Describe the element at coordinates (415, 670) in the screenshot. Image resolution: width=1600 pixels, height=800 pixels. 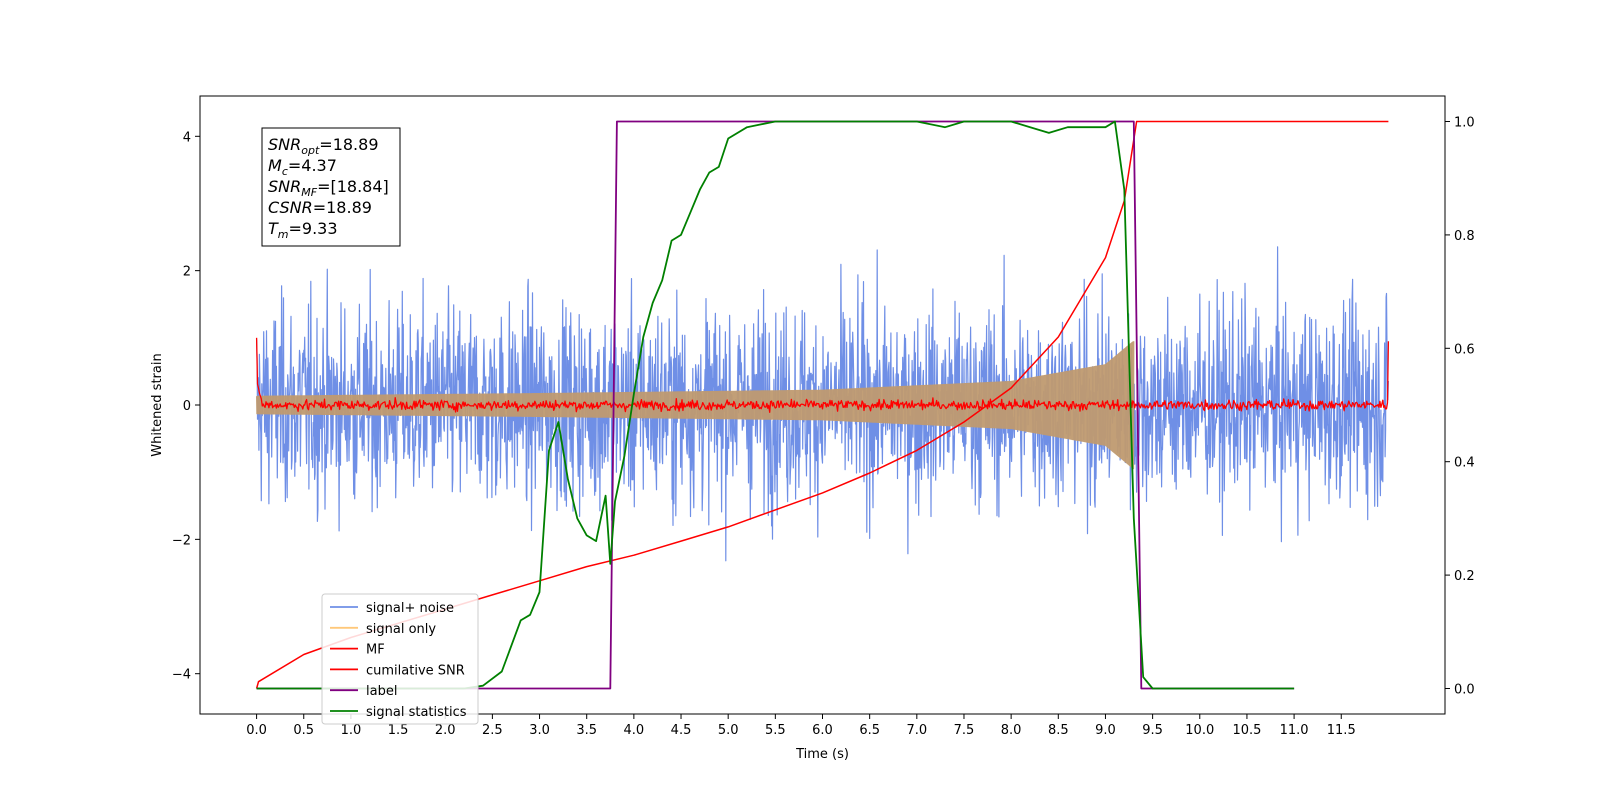
I see `legend-entry: cumilative SNR` at that location.